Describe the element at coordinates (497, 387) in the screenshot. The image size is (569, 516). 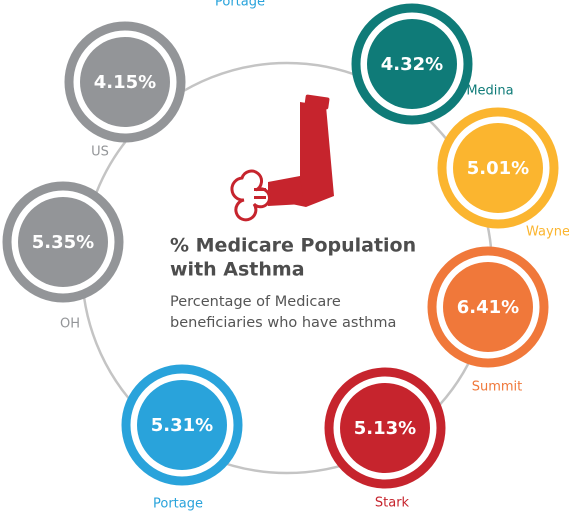
I see `badge-label: Summit` at that location.